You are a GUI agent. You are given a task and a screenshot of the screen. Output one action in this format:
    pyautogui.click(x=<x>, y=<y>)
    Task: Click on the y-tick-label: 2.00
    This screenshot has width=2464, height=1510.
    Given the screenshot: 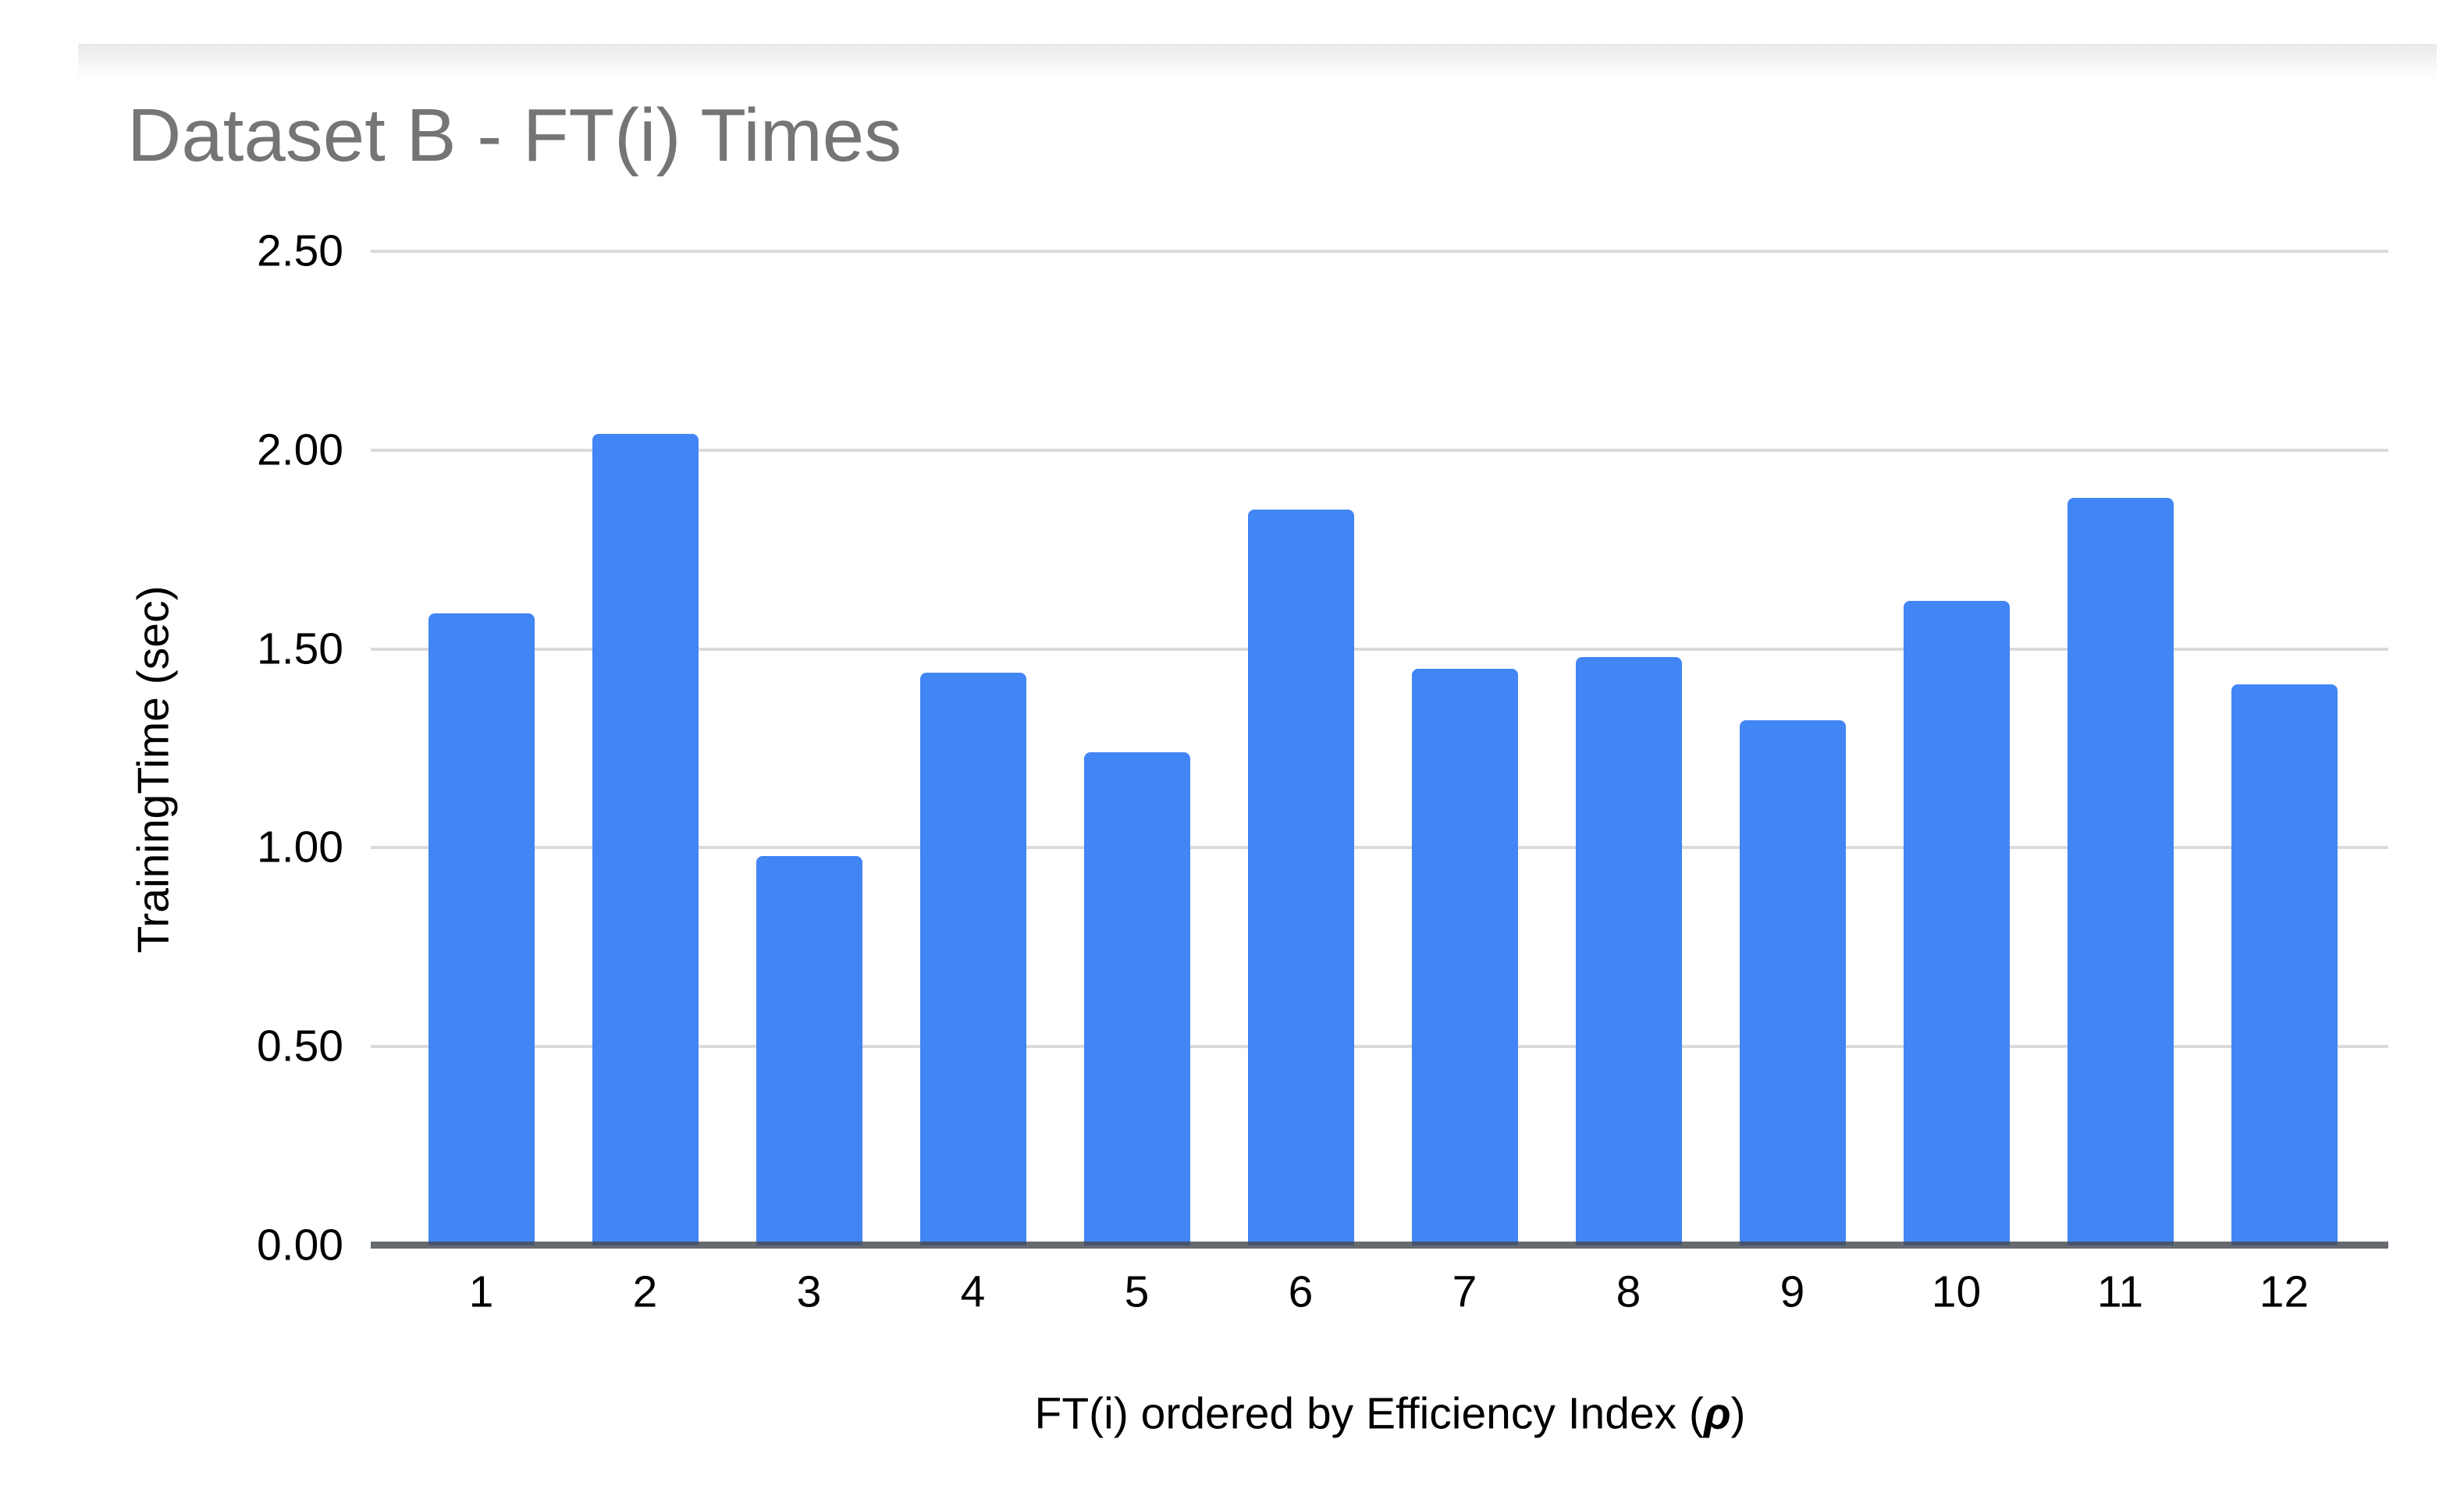 What is the action you would take?
    pyautogui.click(x=300, y=450)
    